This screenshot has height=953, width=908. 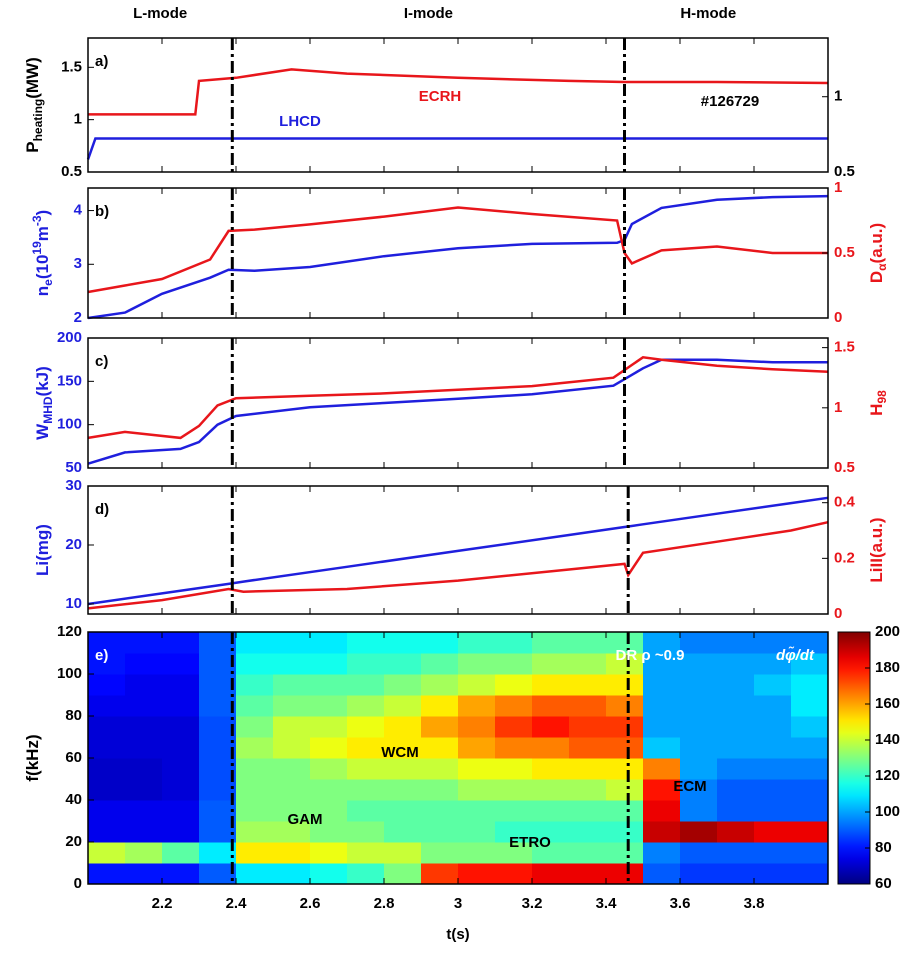 What do you see at coordinates (844, 557) in the screenshot?
I see `y2-tick-label: 0.2` at bounding box center [844, 557].